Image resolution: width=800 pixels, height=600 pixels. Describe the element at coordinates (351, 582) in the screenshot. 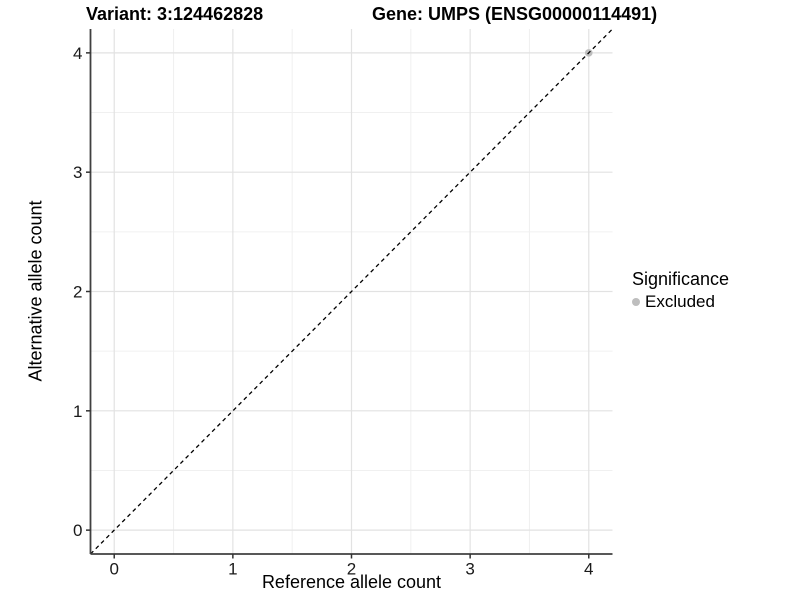

I see `x-axis-title: Reference allele count` at that location.